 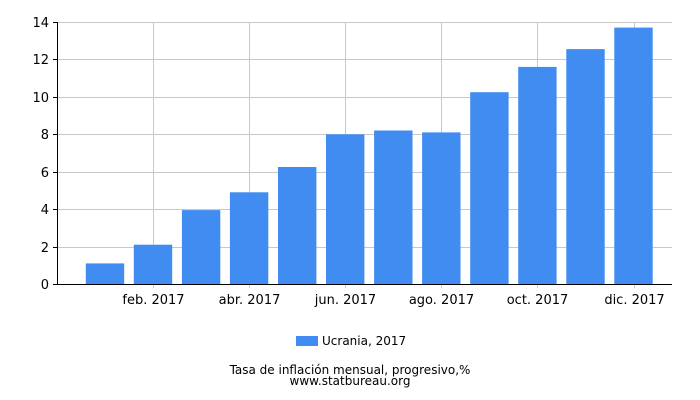 I want to click on x-tick-label: abr. 2017, so click(x=250, y=300).